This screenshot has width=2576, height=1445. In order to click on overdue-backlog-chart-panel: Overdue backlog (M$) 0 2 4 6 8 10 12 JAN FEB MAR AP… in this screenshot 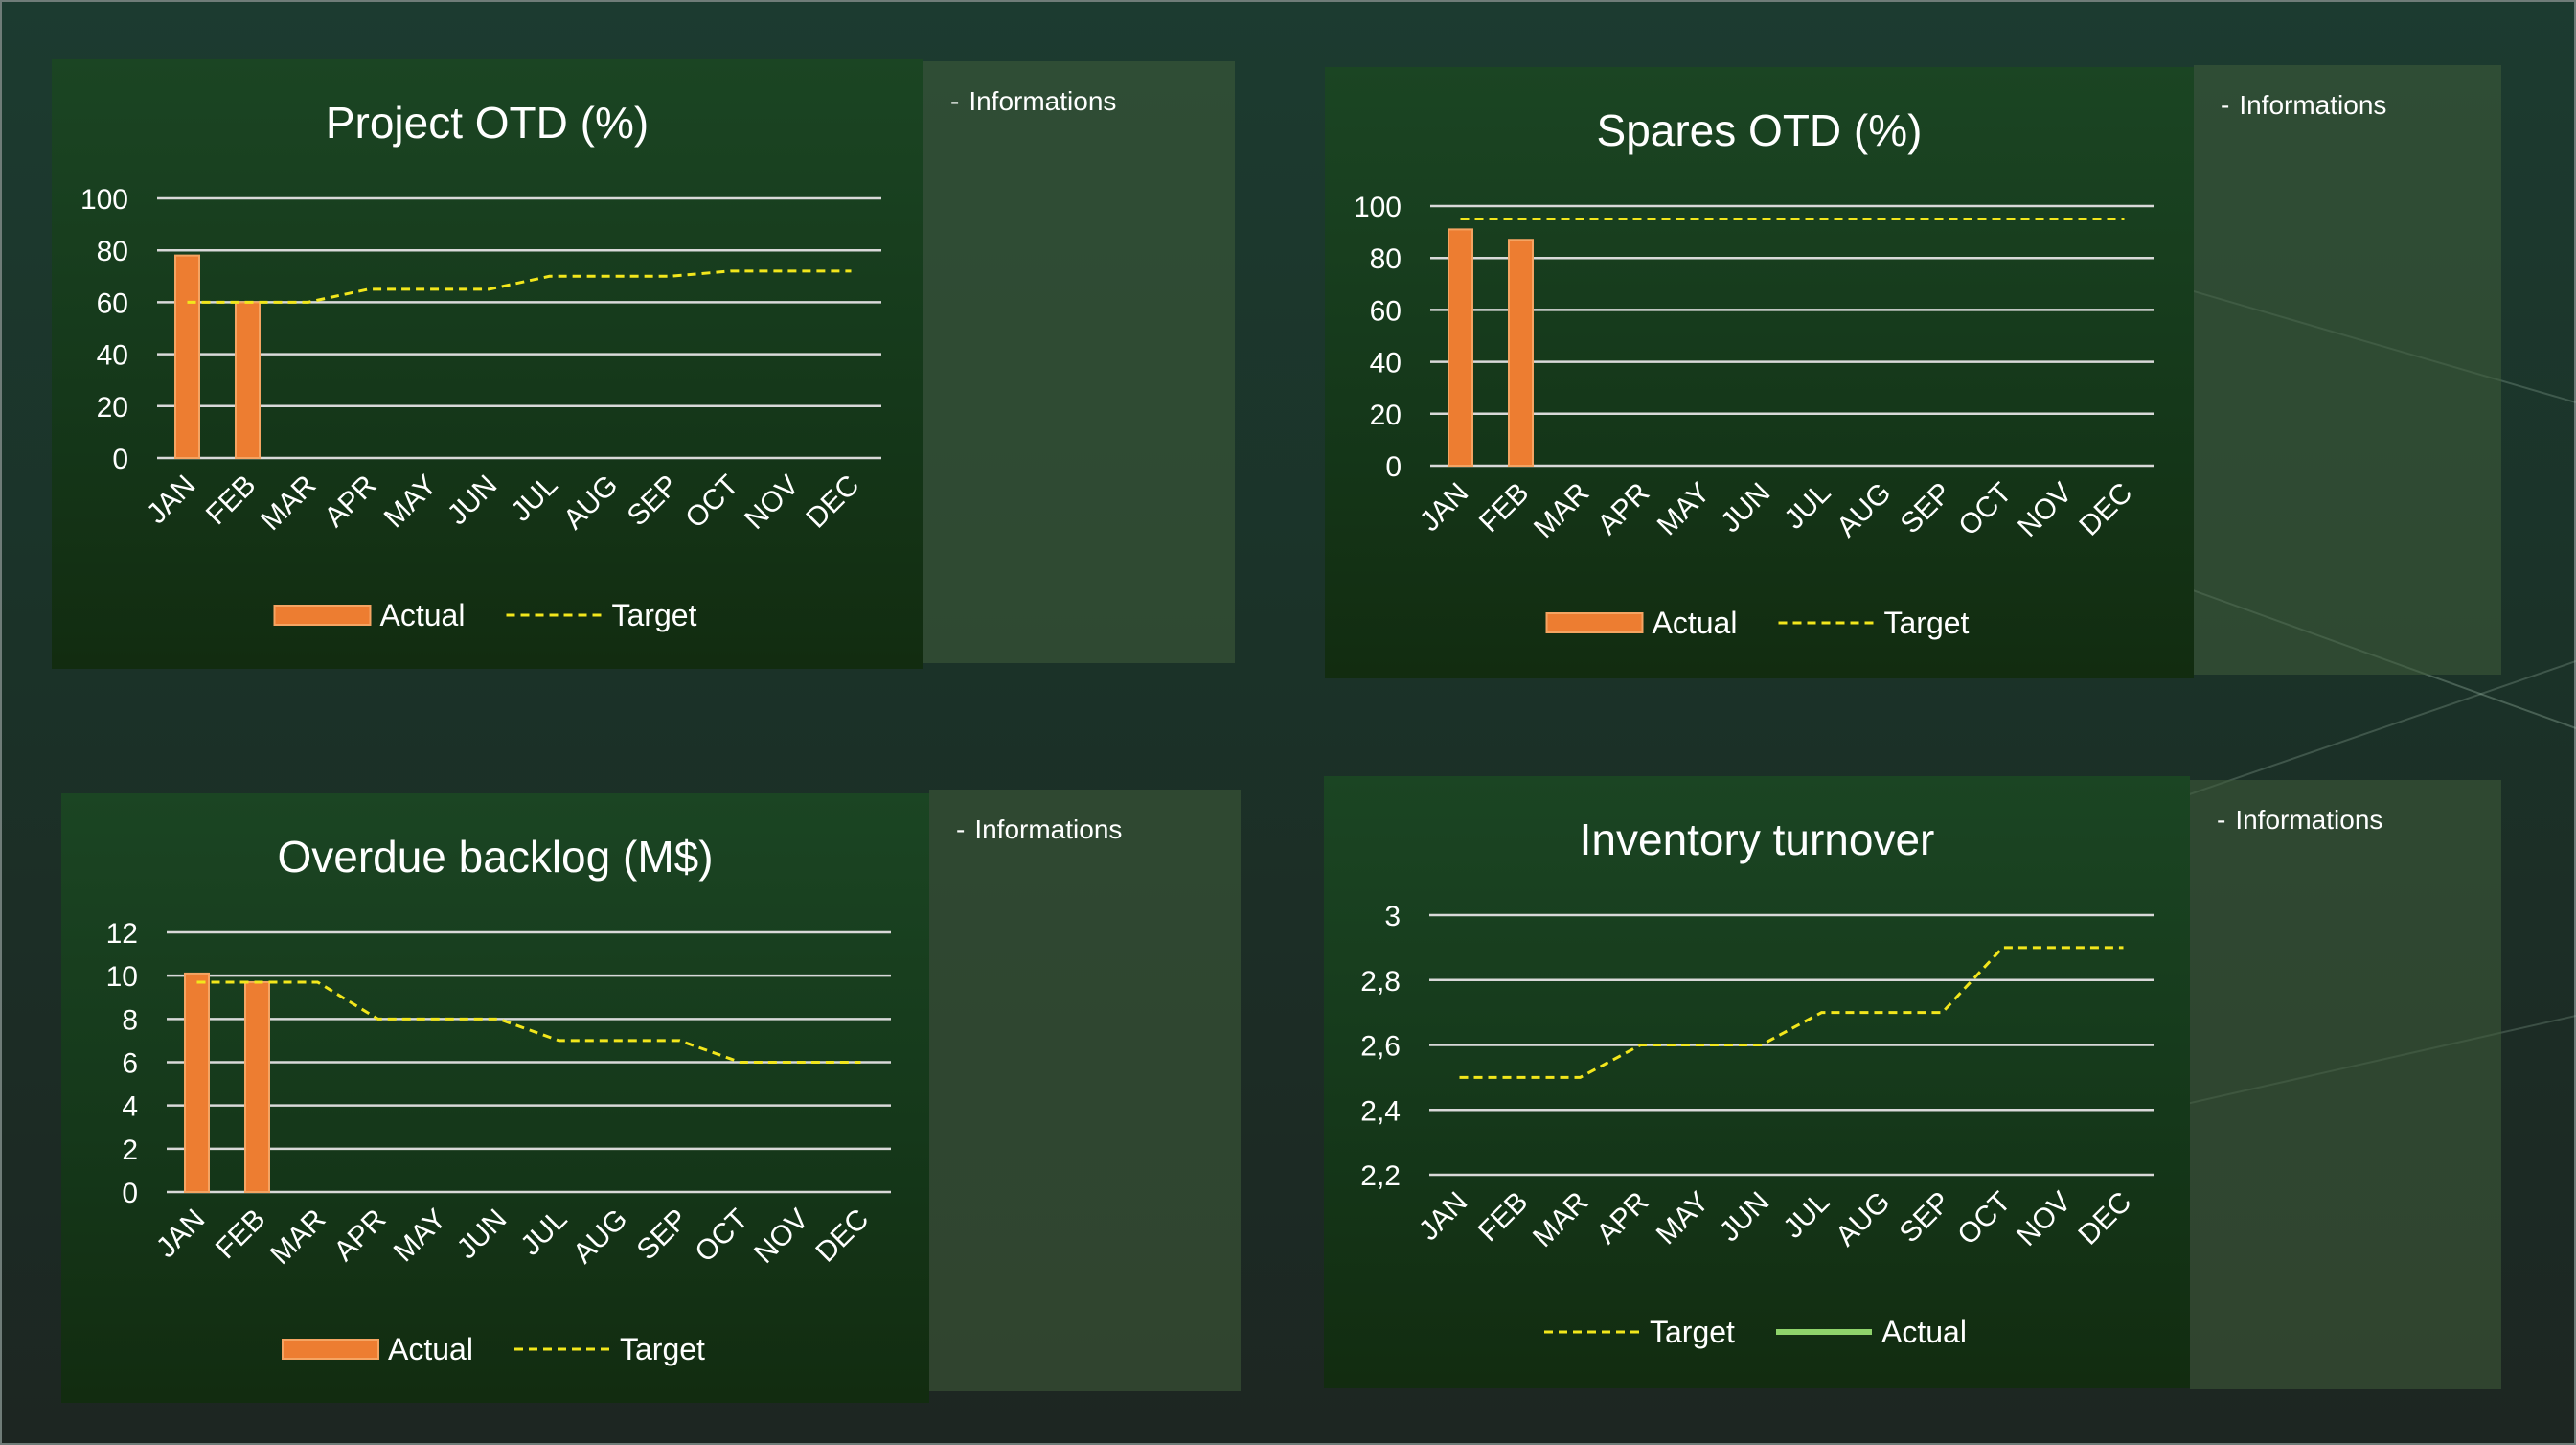, I will do `click(495, 1098)`.